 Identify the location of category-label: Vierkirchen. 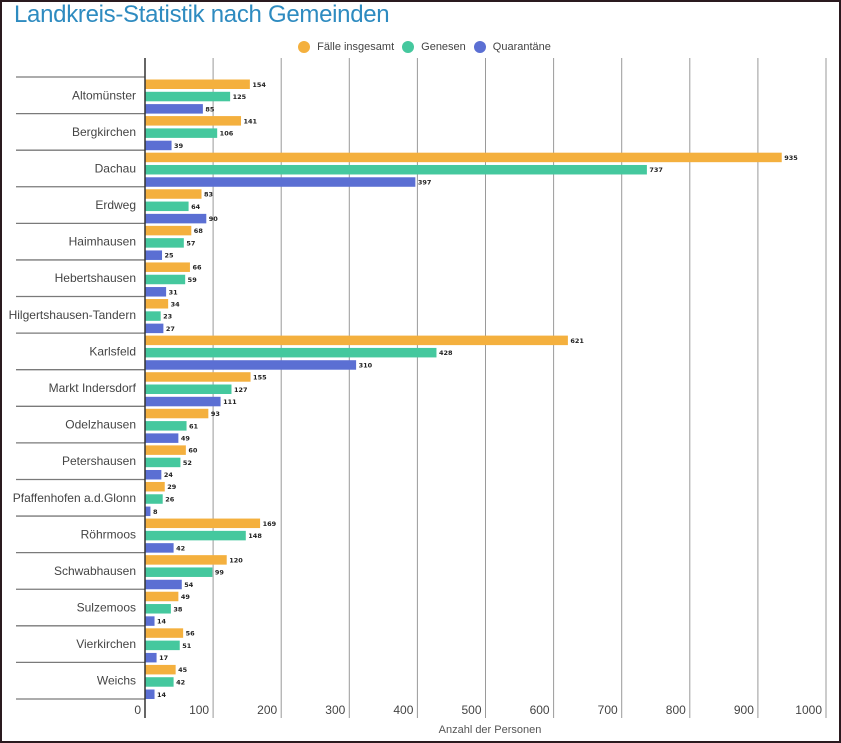
(106, 644).